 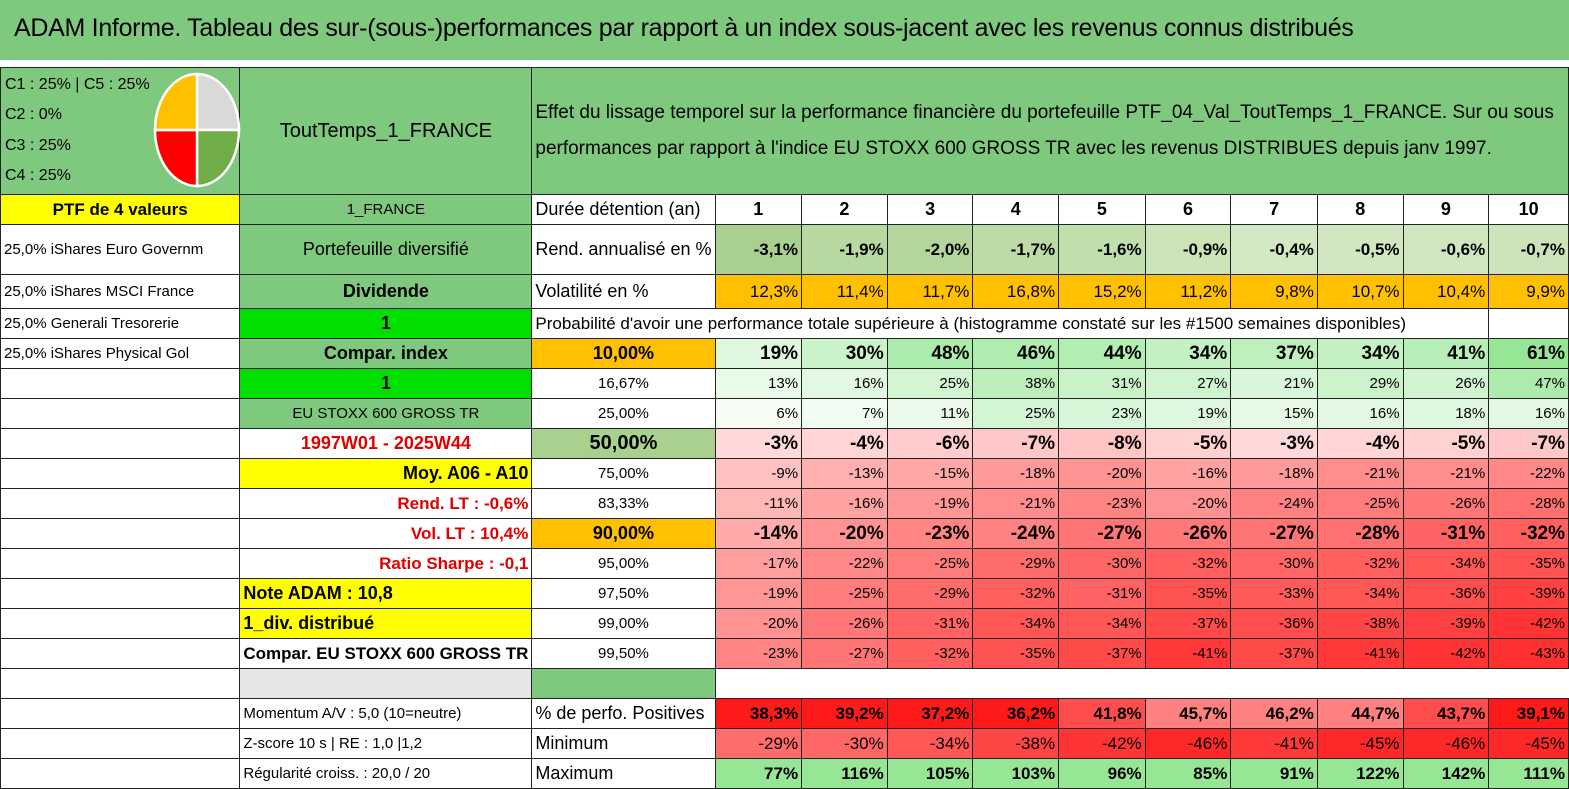 What do you see at coordinates (758, 249) in the screenshot?
I see `rend-value: -3,1%` at bounding box center [758, 249].